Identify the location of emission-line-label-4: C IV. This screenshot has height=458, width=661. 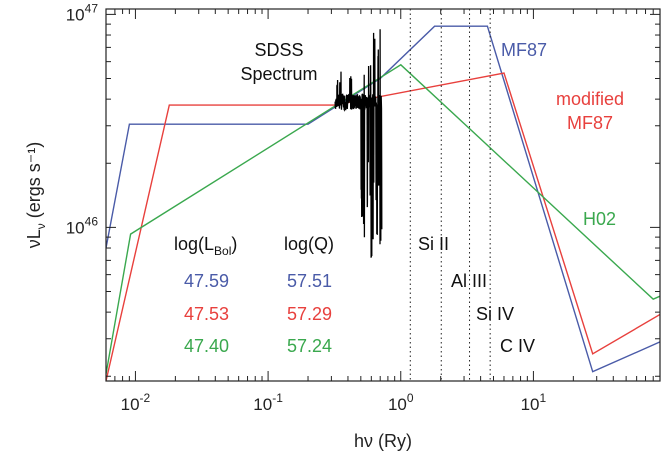
(517, 346).